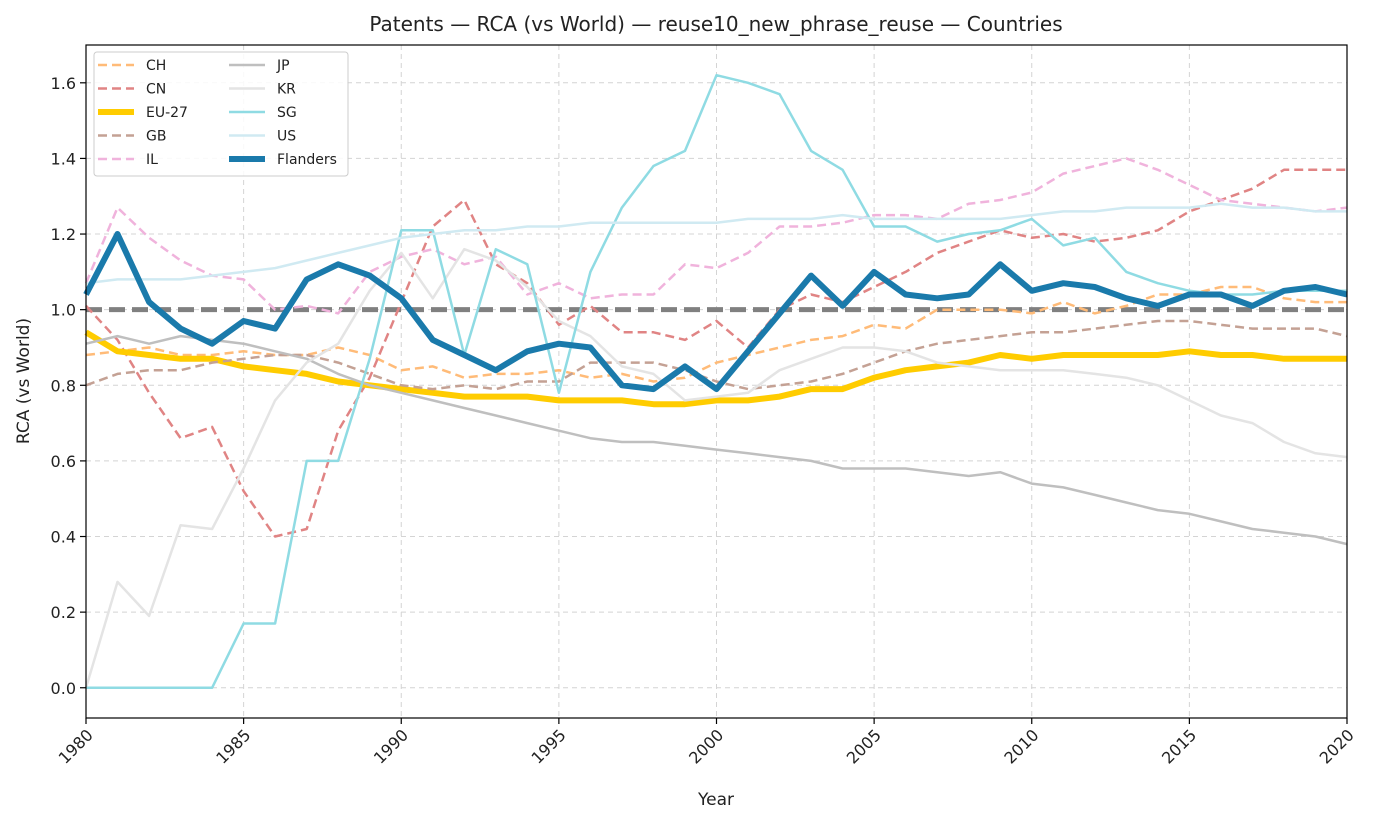 The width and height of the screenshot is (1385, 827). What do you see at coordinates (287, 113) in the screenshot?
I see `legend-label: SG` at bounding box center [287, 113].